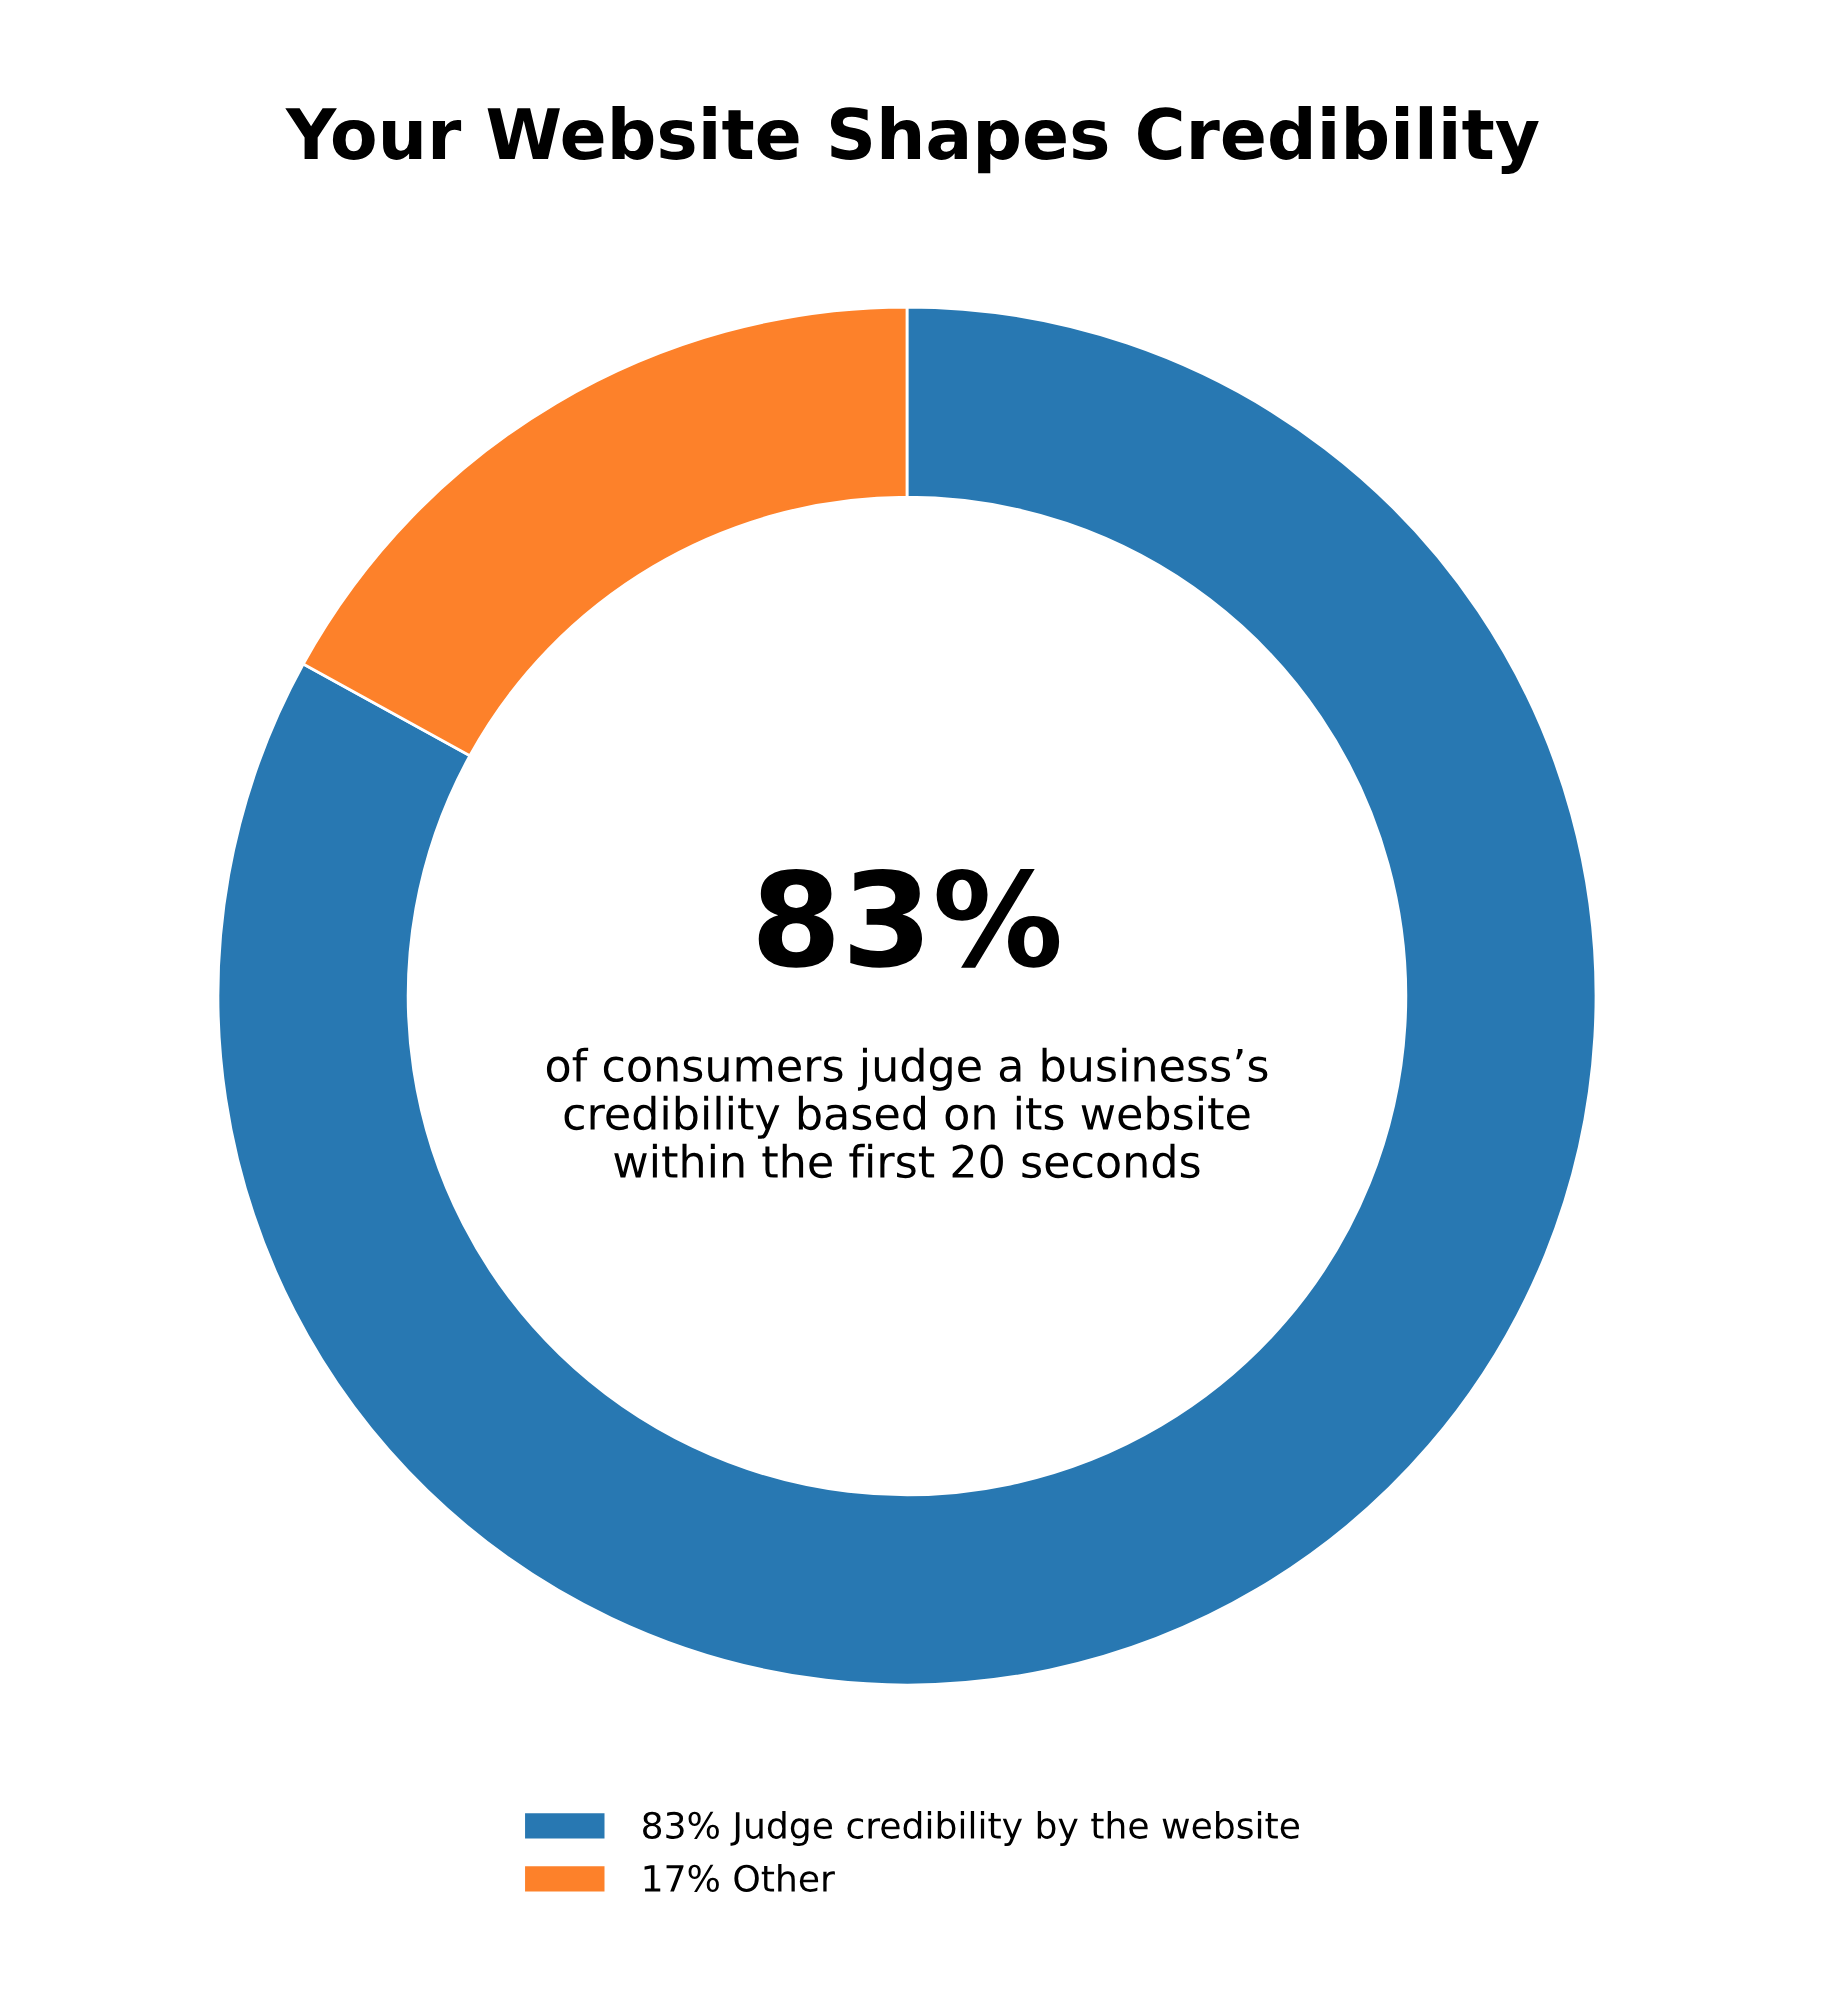 This screenshot has width=1826, height=1990. I want to click on legend-label: 83% Judge credibility by the website, so click(971, 1828).